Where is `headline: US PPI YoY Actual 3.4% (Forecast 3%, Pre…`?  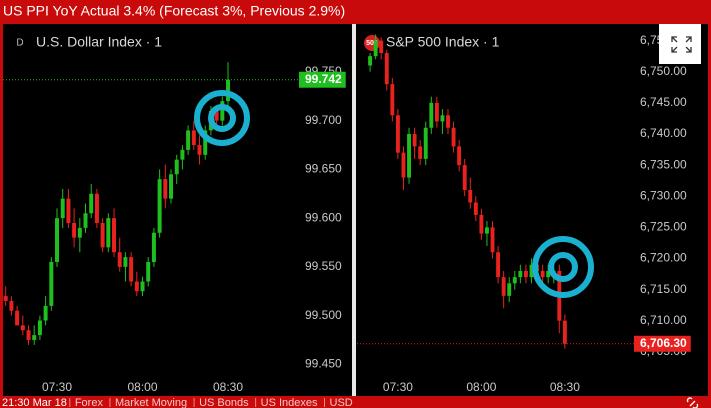
headline: US PPI YoY Actual 3.4% (Forecast 3%, Pre… is located at coordinates (174, 11).